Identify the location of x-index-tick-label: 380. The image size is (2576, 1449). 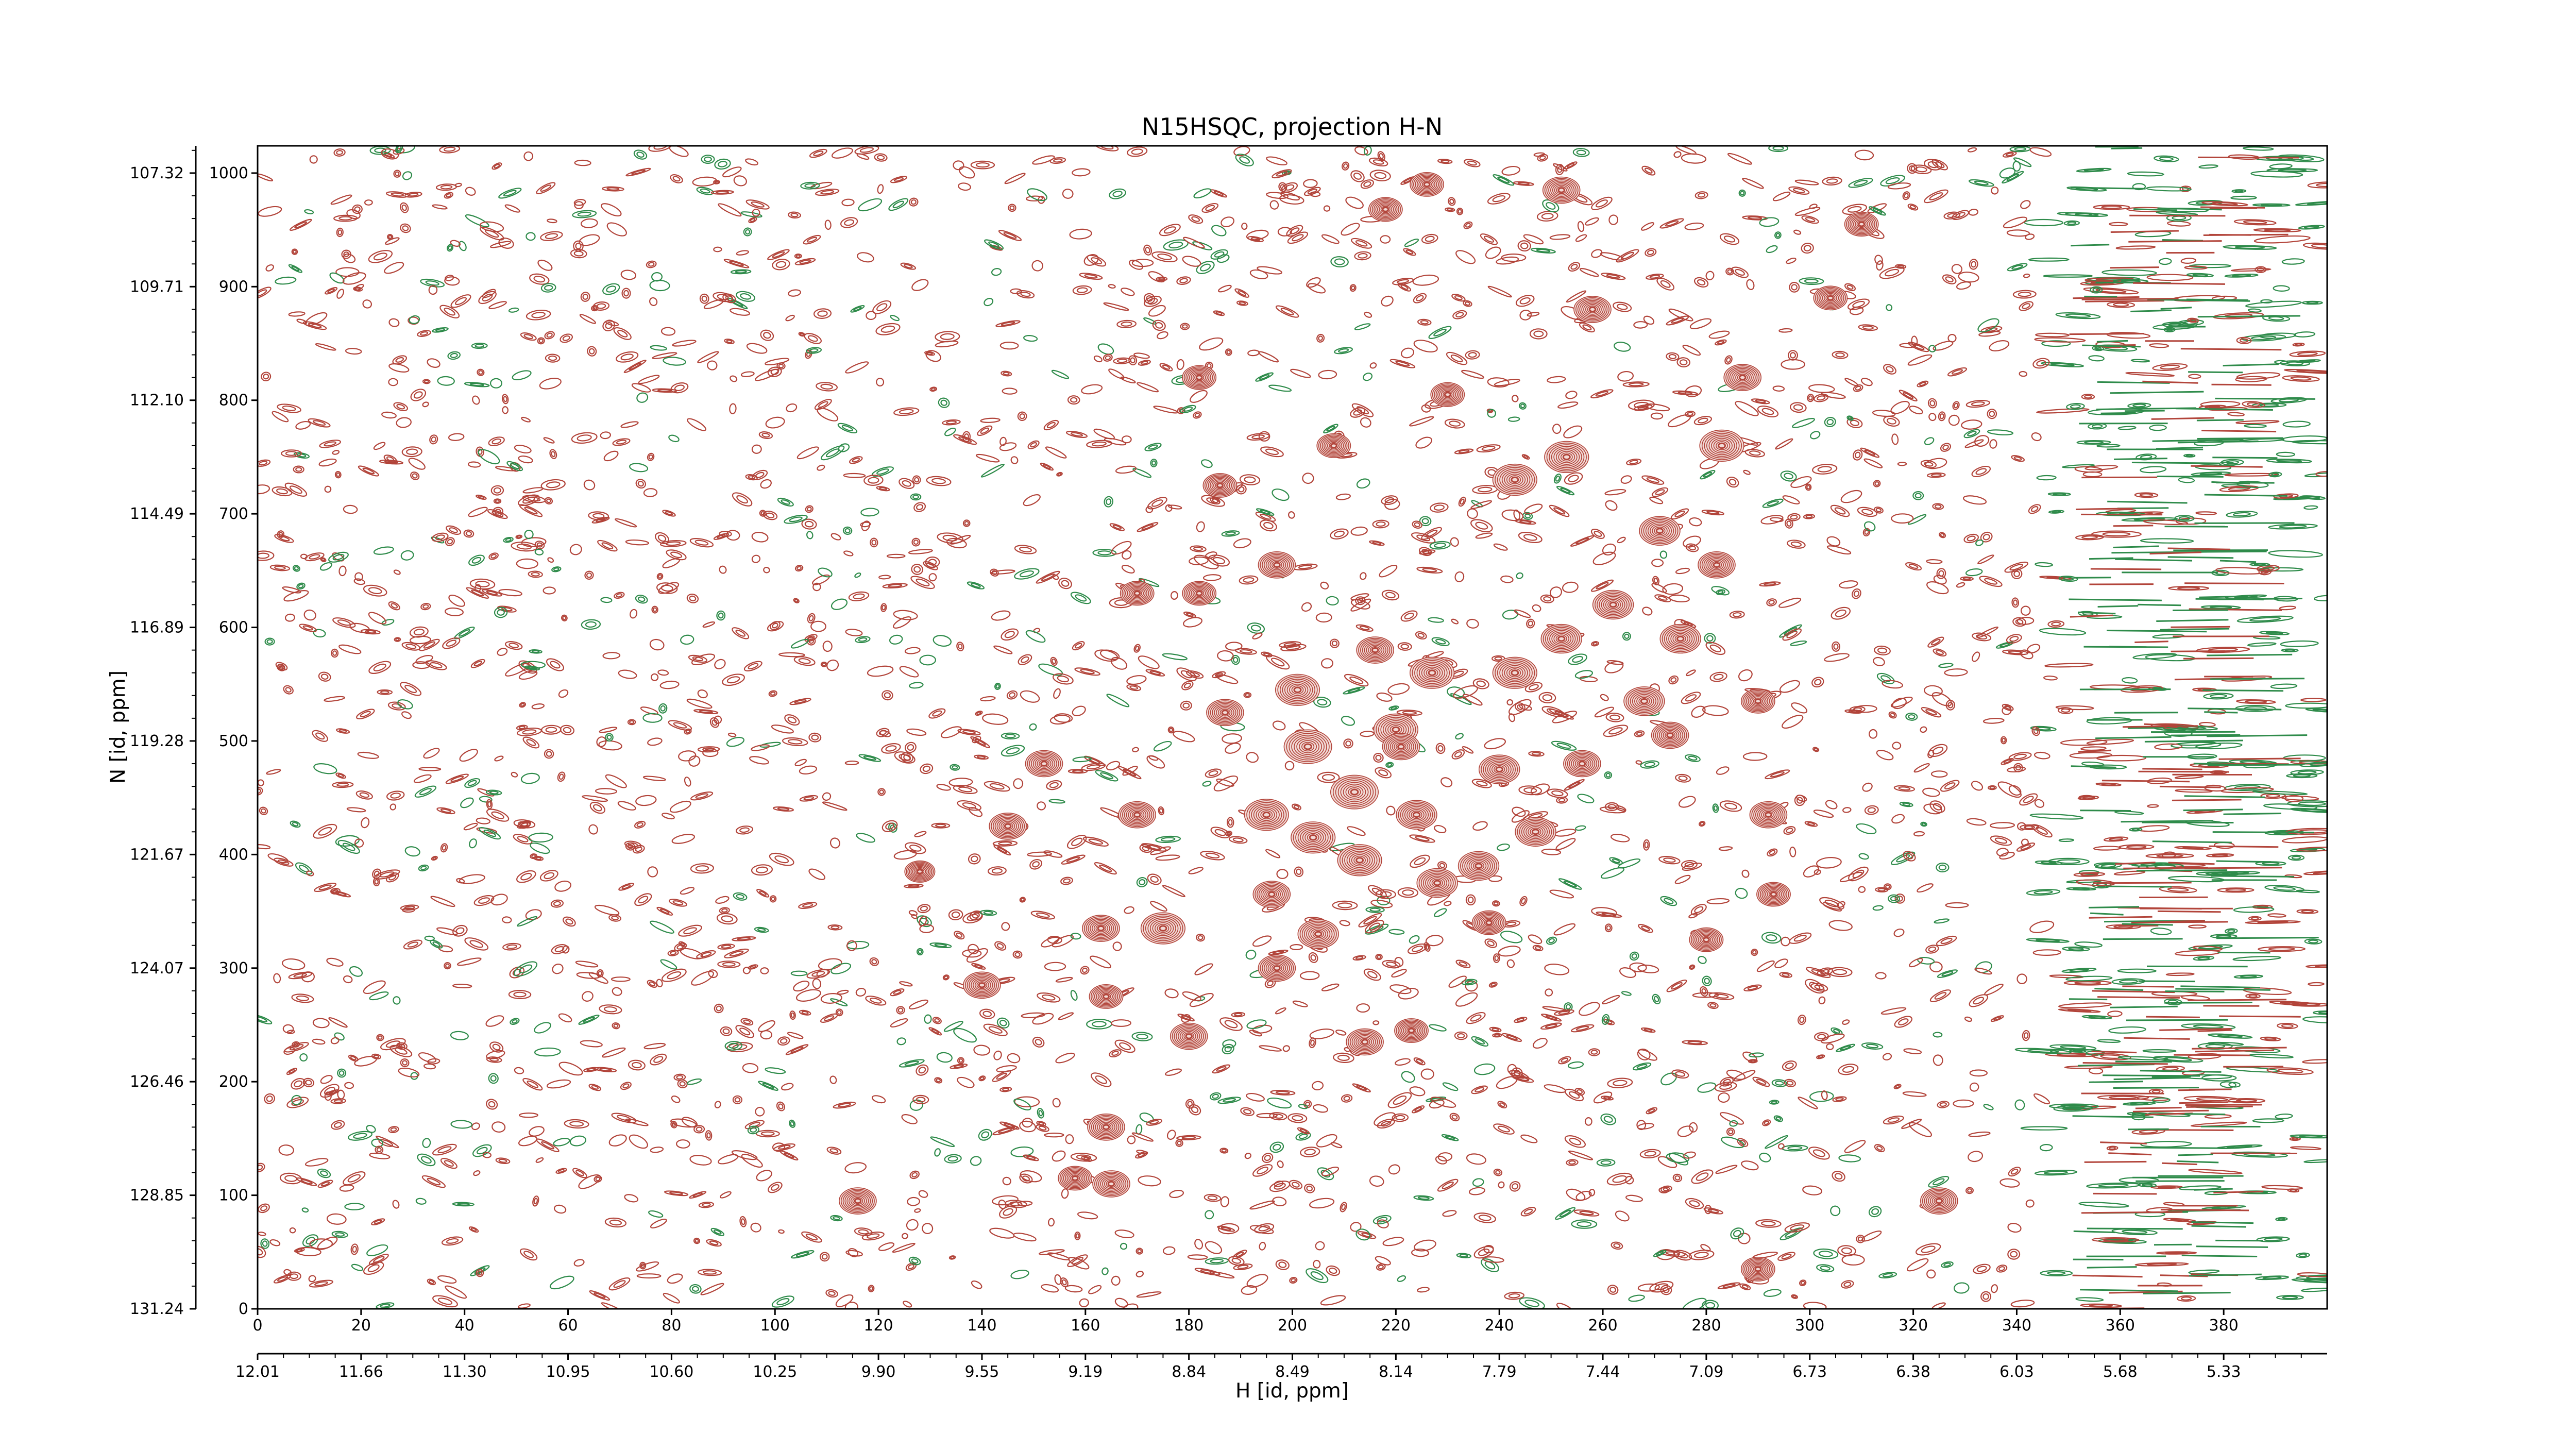
(2224, 1326).